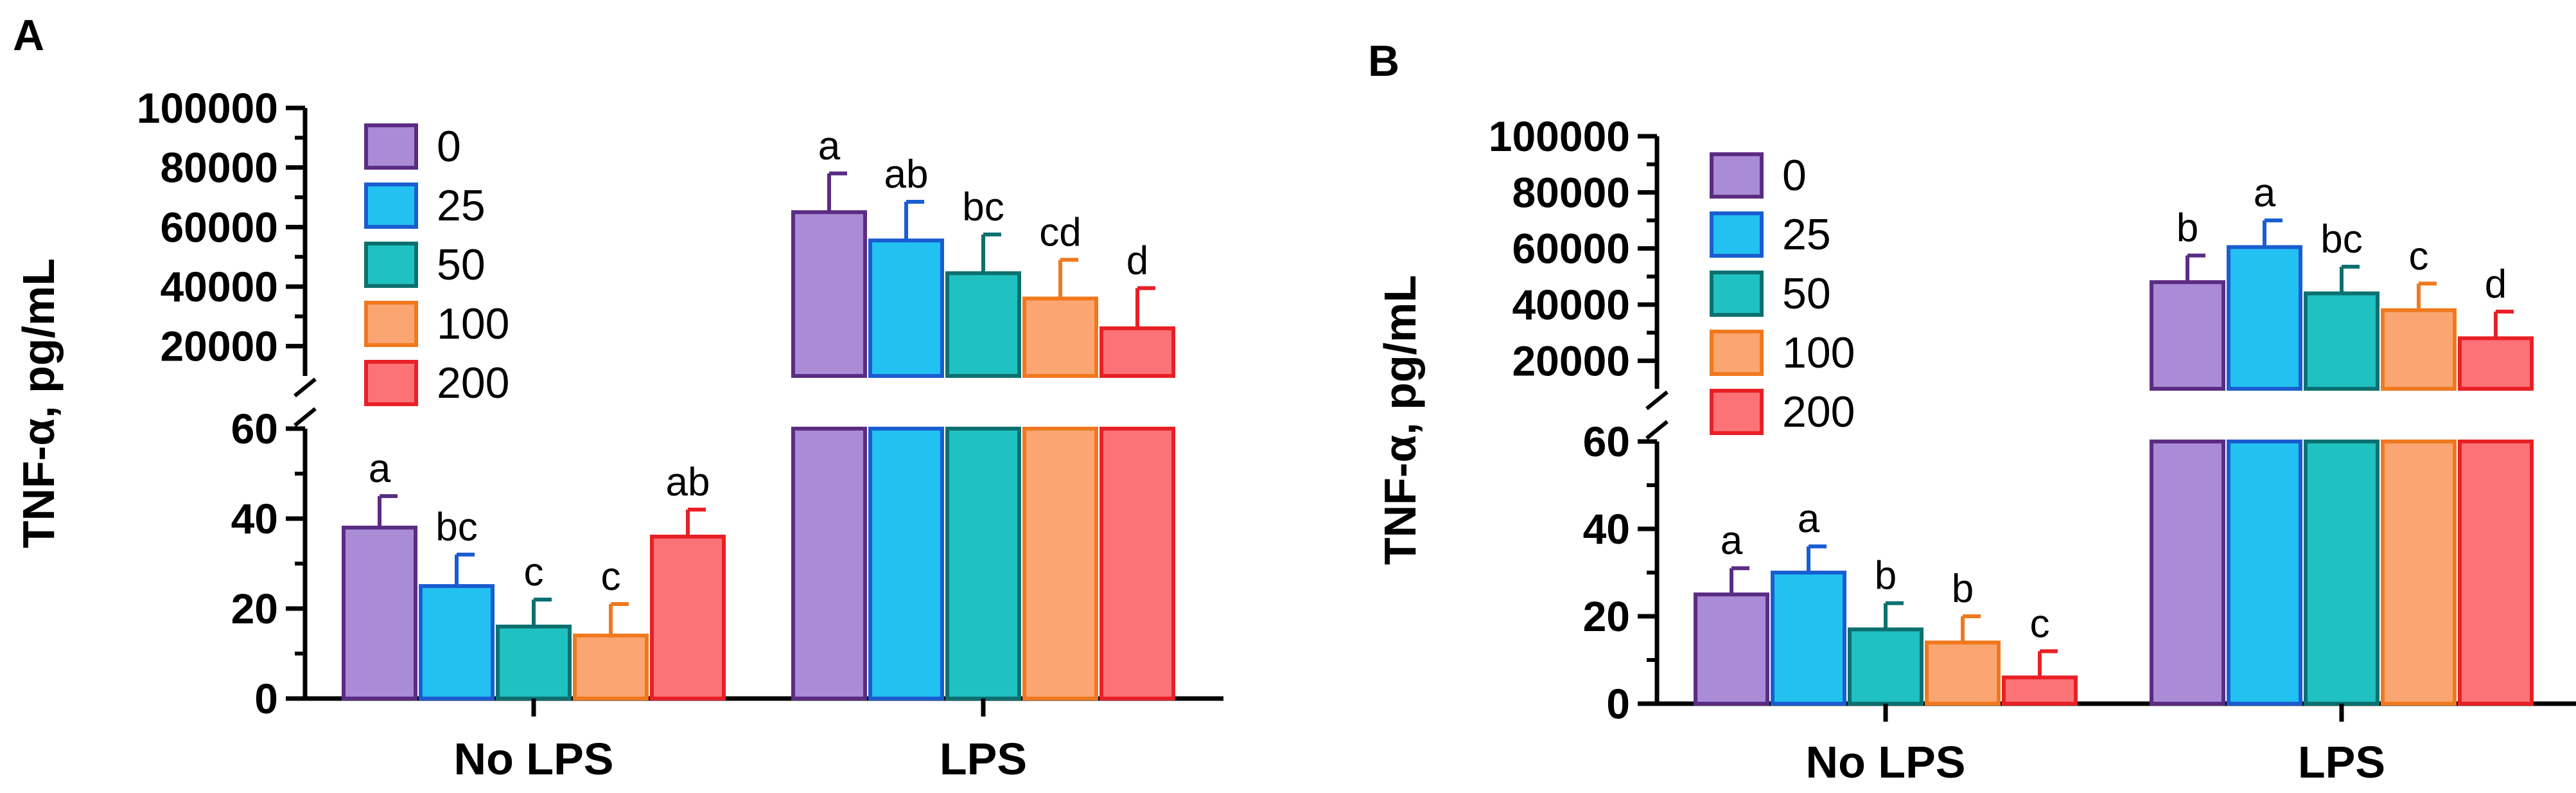 This screenshot has height=793, width=2576. What do you see at coordinates (1060, 232) in the screenshot?
I see `significance-letter: cd` at bounding box center [1060, 232].